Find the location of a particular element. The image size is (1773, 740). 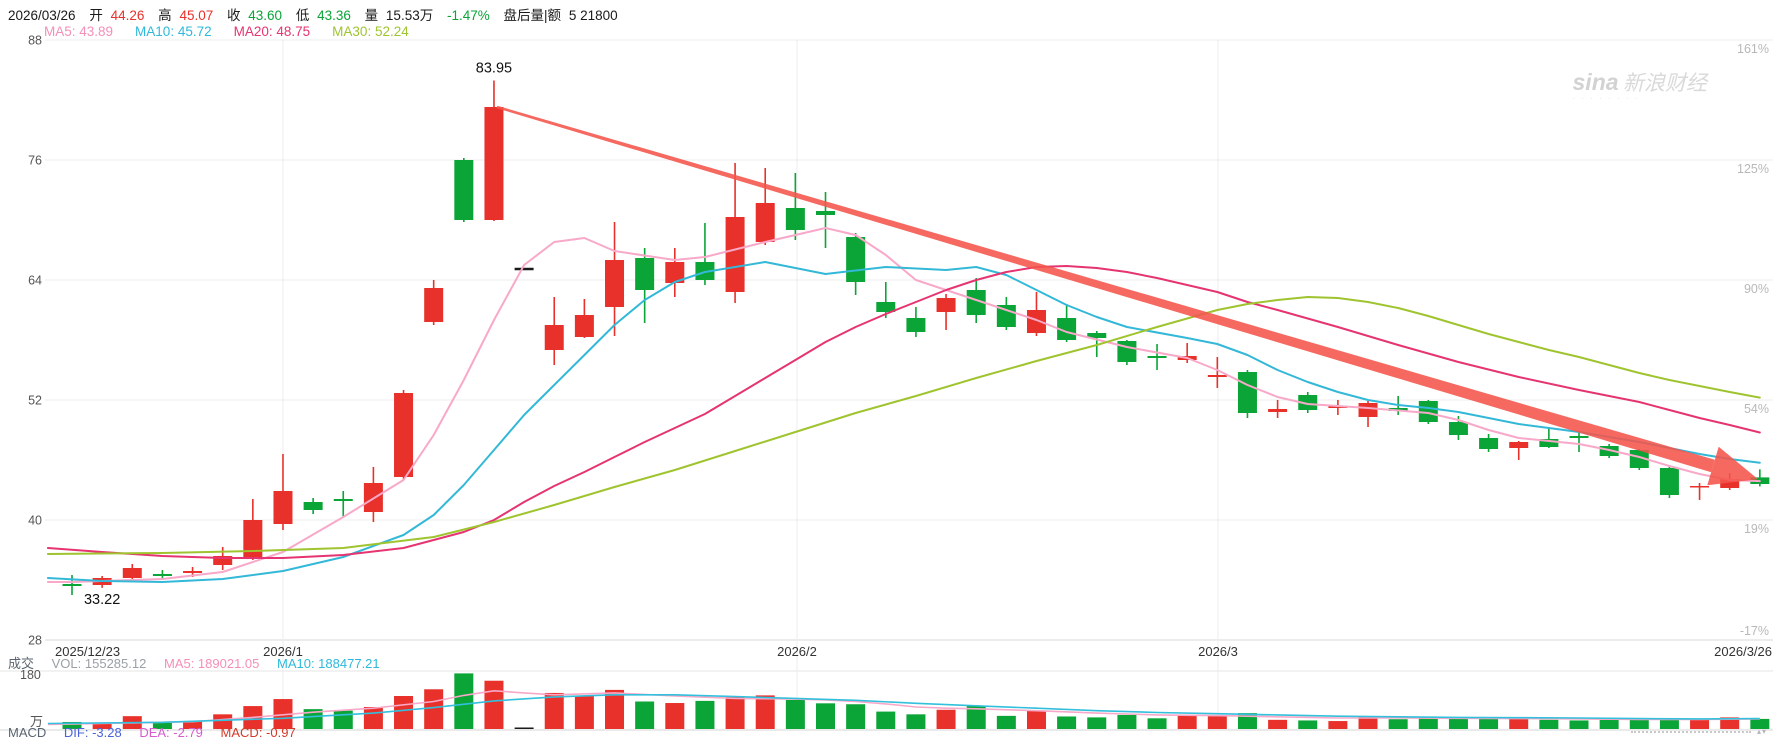

low-price-annotation: 33.22 is located at coordinates (102, 600).